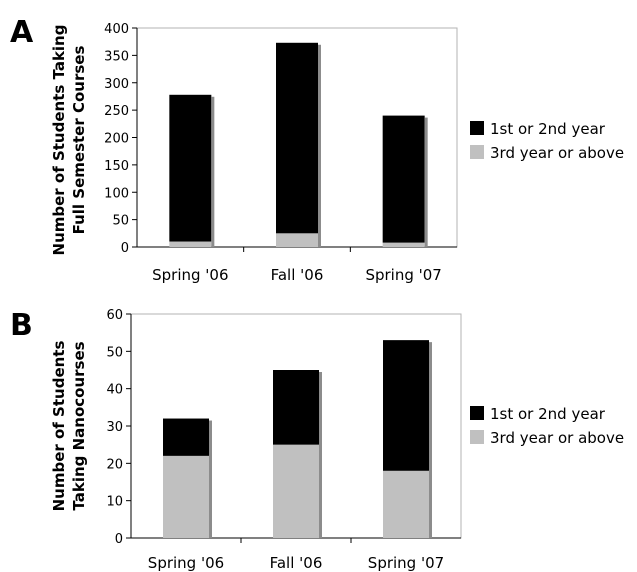 The image size is (637, 572). Describe the element at coordinates (548, 414) in the screenshot. I see `panel-b-legend-label: 1st or 2nd year` at that location.